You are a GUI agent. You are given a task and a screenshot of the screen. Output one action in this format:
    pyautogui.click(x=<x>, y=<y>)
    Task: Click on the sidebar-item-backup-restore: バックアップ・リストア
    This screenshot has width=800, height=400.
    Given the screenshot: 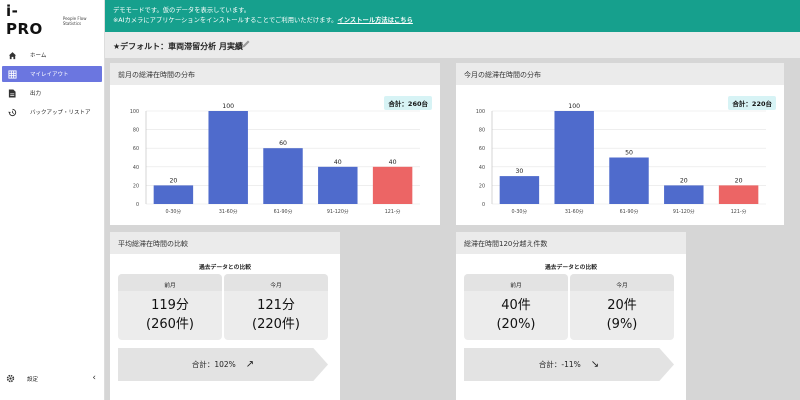 What is the action you would take?
    pyautogui.click(x=52, y=112)
    